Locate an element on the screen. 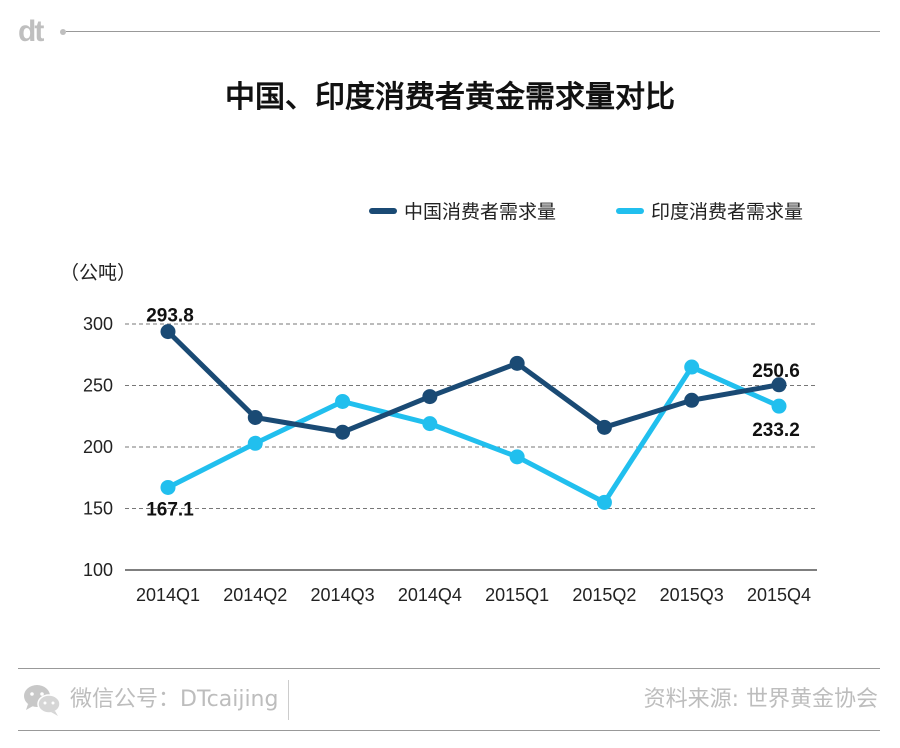 This screenshot has height=748, width=900. y-tick-label-150: 150 is located at coordinates (98, 509).